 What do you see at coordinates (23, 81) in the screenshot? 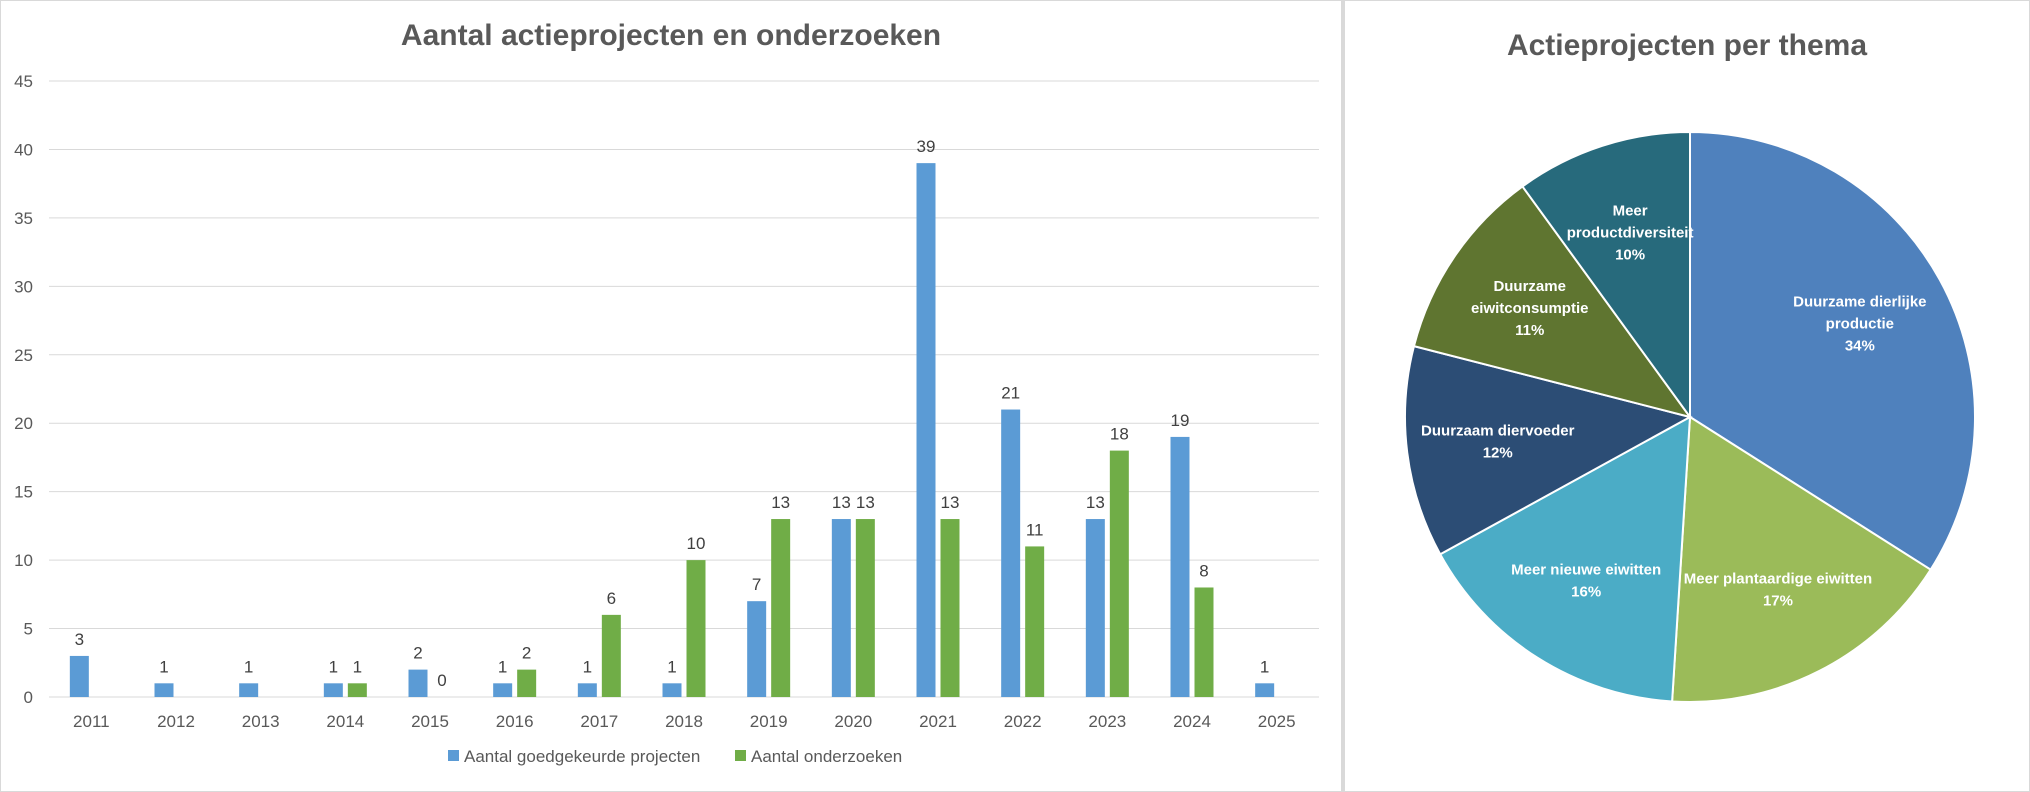
I see `y-tick-label: 45` at bounding box center [23, 81].